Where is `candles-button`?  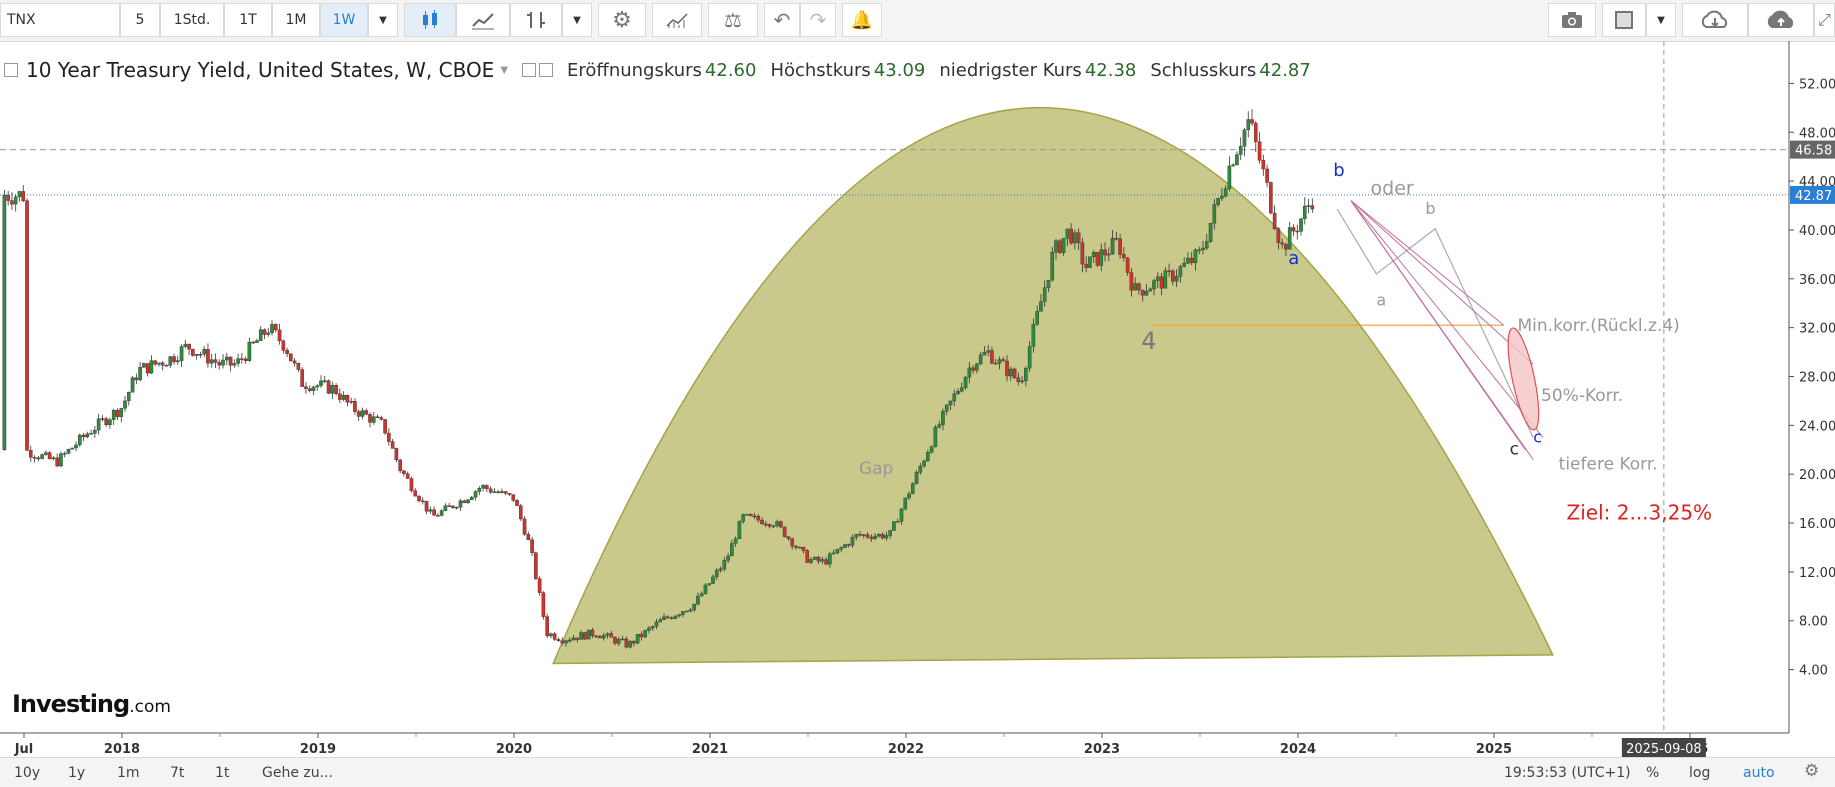 candles-button is located at coordinates (430, 20).